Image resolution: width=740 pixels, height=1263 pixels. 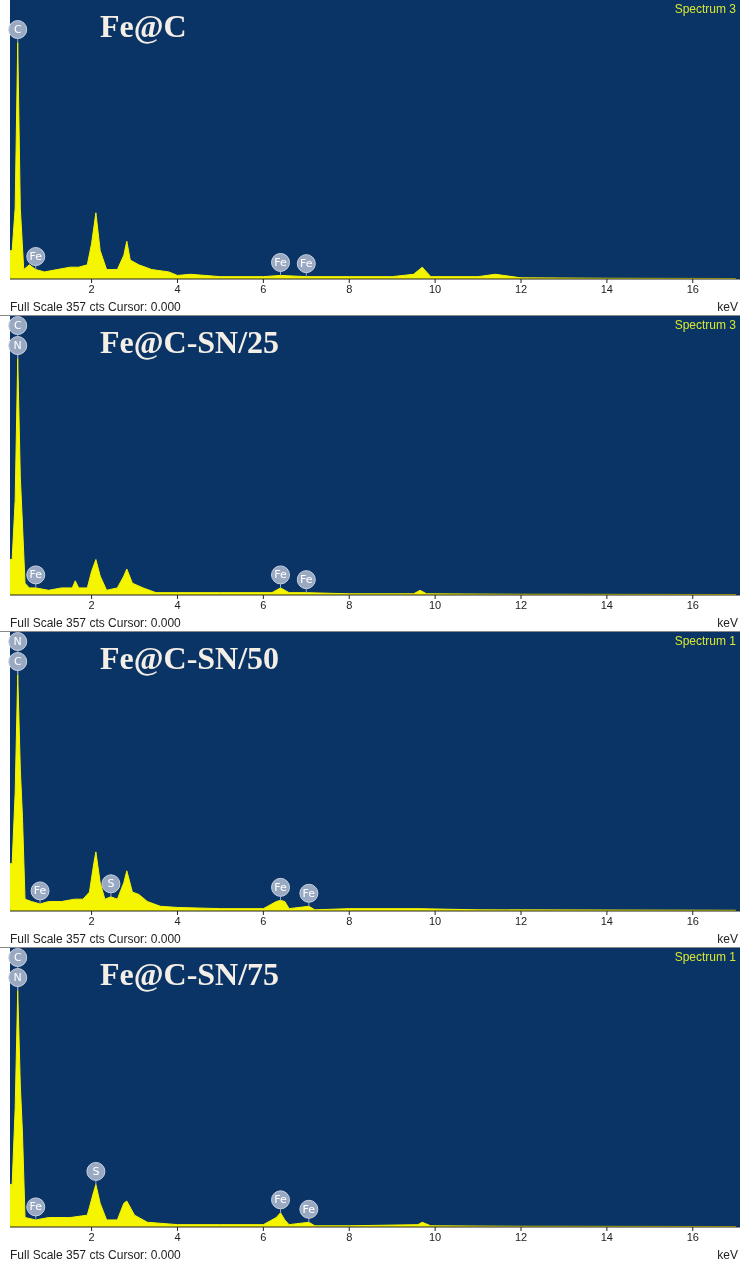 I want to click on chart-title: Fe@C-SN/50, so click(x=190, y=658).